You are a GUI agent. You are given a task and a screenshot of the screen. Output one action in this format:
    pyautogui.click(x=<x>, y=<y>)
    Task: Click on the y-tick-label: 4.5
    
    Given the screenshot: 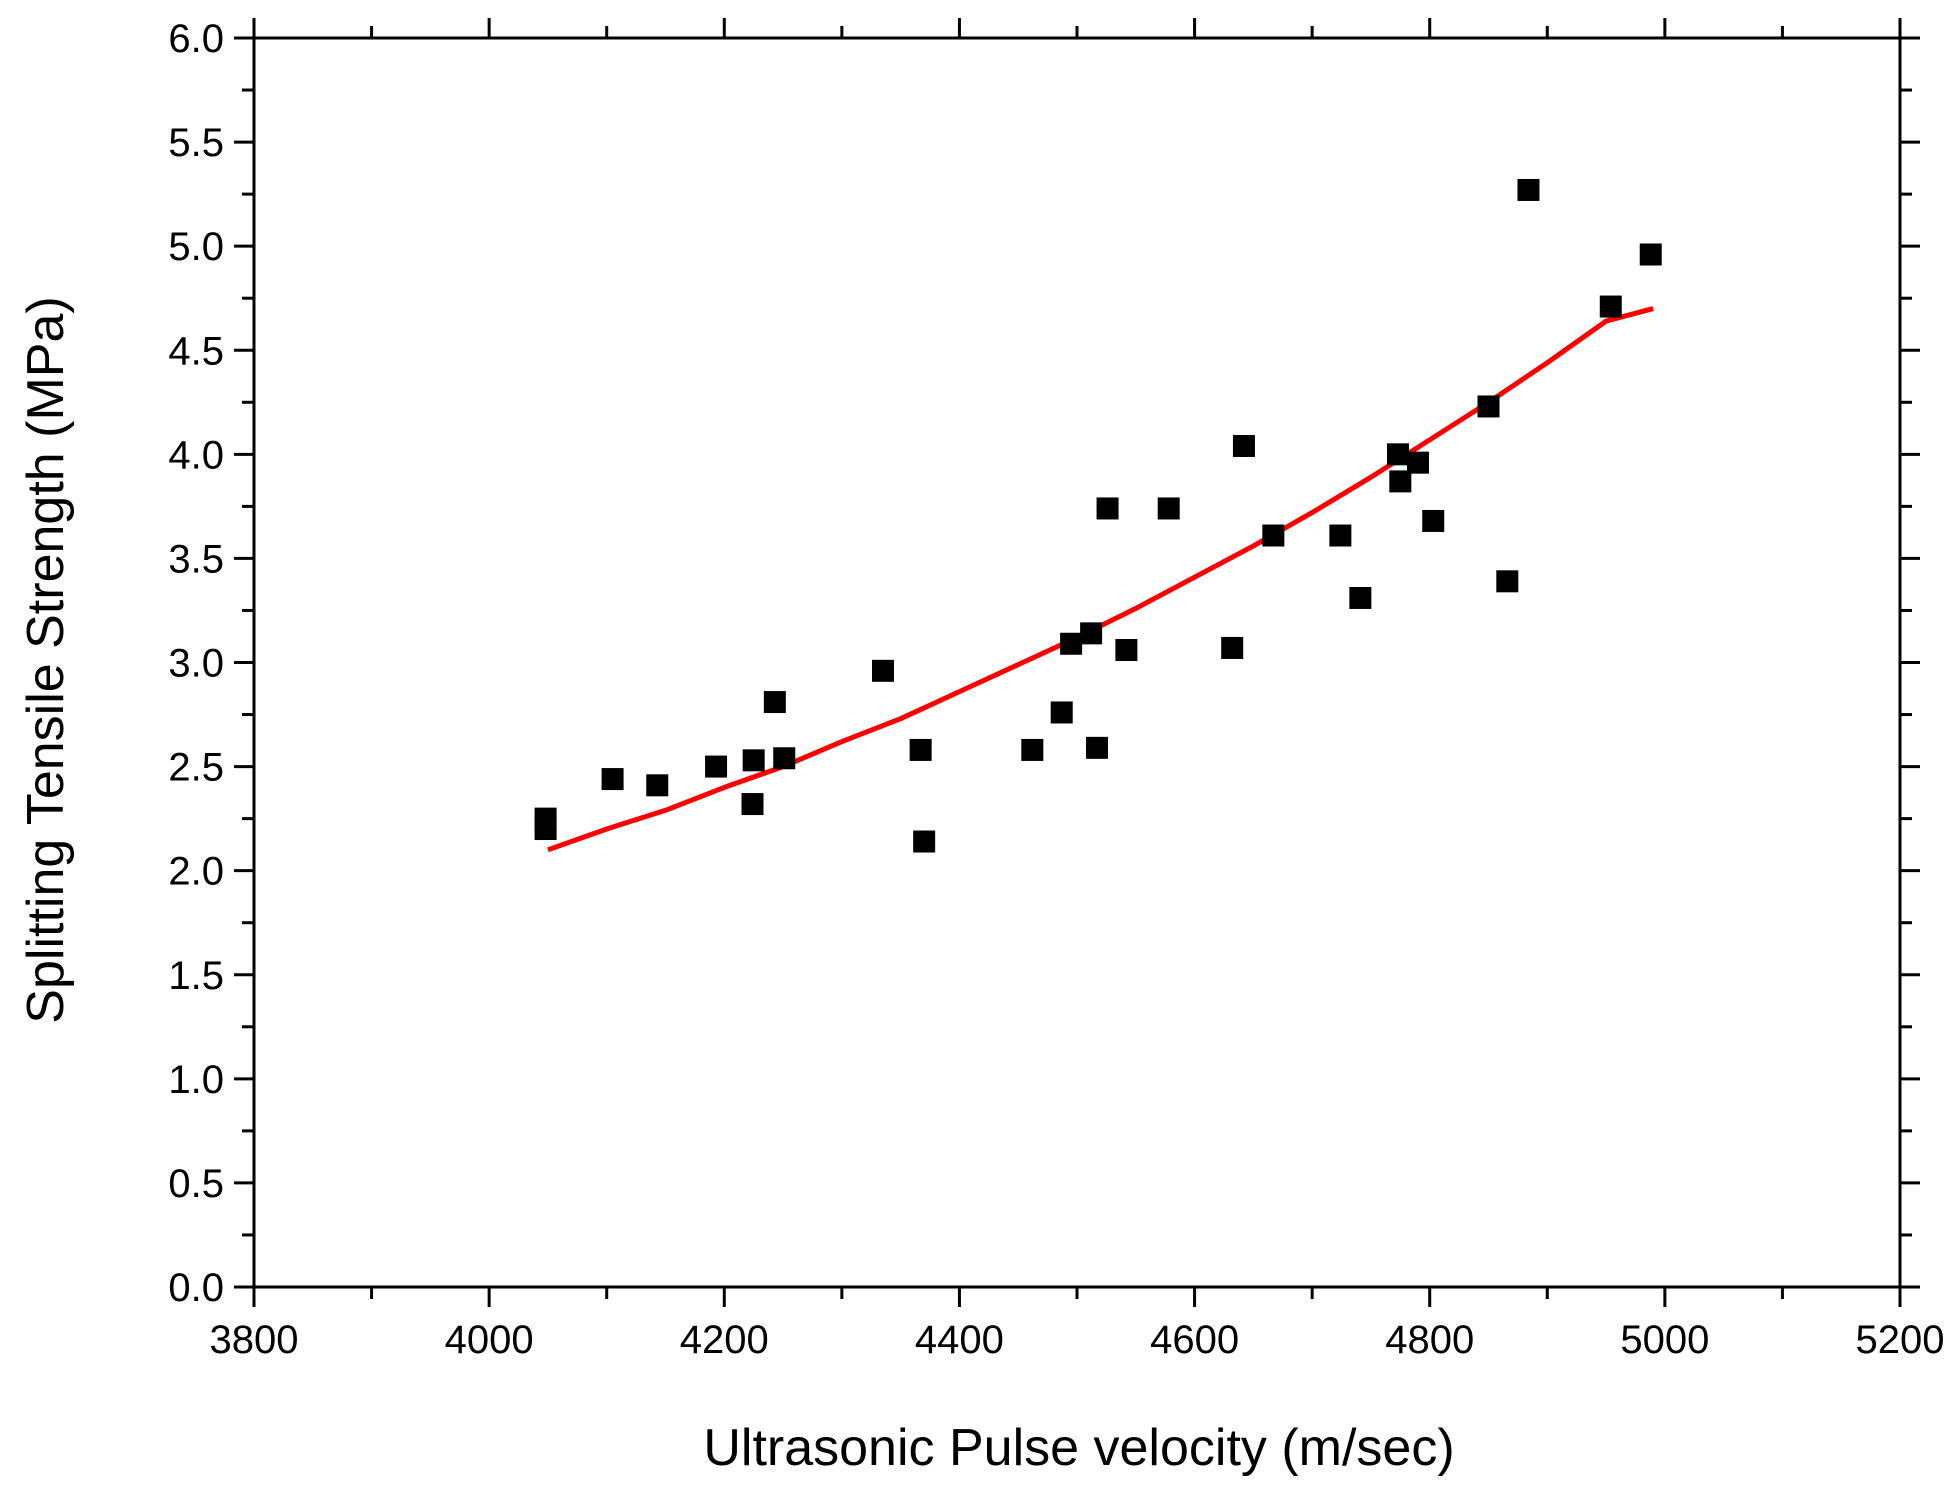 What is the action you would take?
    pyautogui.click(x=196, y=351)
    